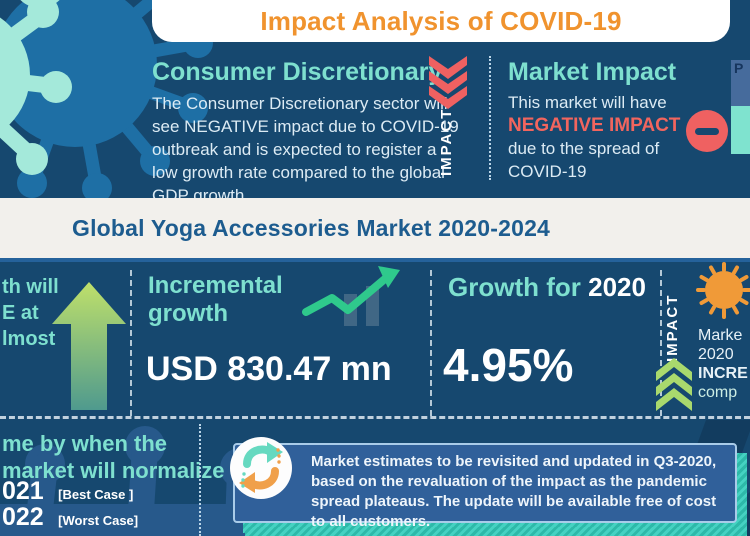 Image resolution: width=750 pixels, height=536 pixels. What do you see at coordinates (89, 346) in the screenshot?
I see `up-arrow-icon` at bounding box center [89, 346].